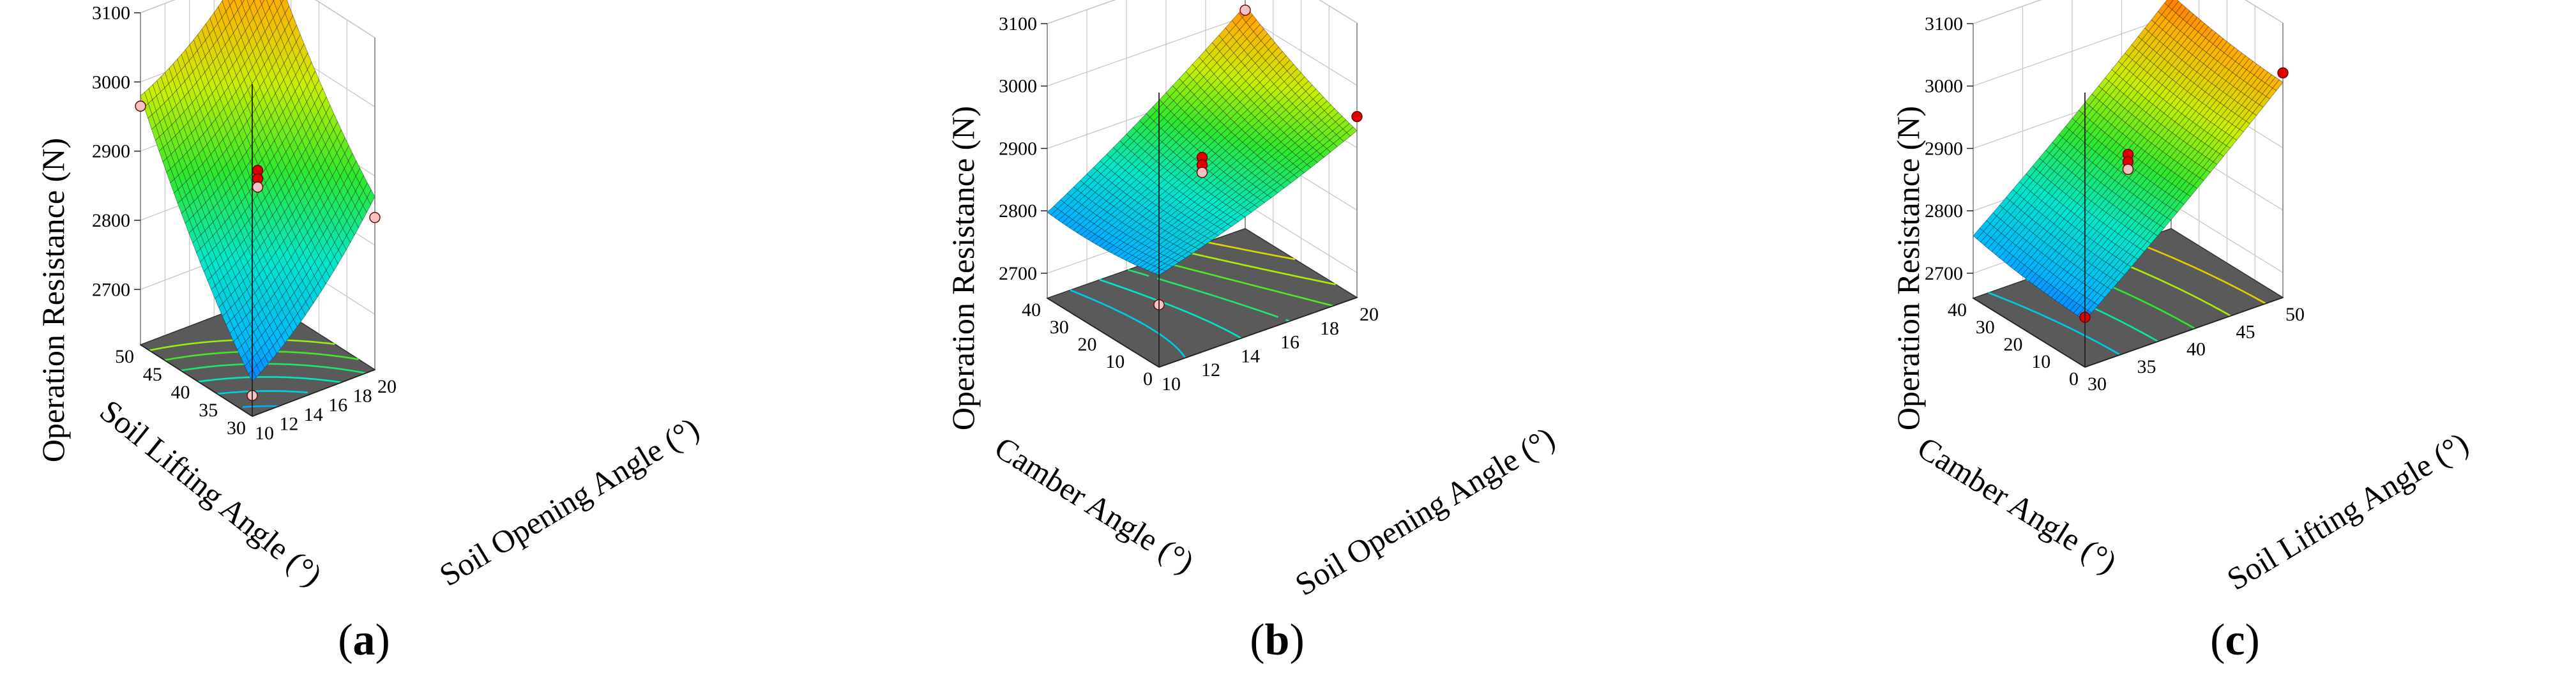 The width and height of the screenshot is (2576, 680). What do you see at coordinates (2235, 640) in the screenshot?
I see `caption-c: (c)` at bounding box center [2235, 640].